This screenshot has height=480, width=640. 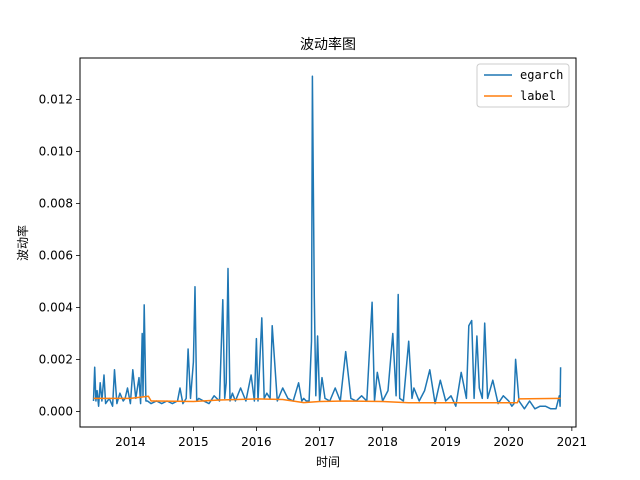 I want to click on x-tick-label-2019: 2019, so click(x=445, y=442).